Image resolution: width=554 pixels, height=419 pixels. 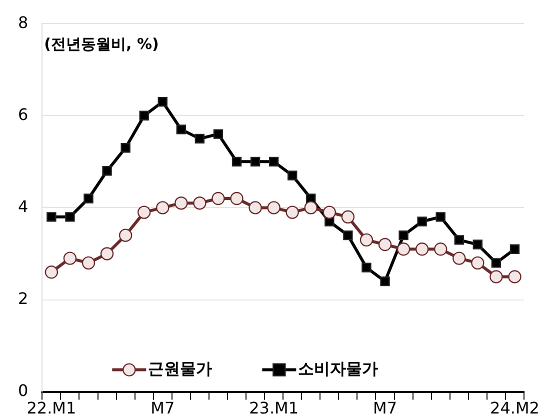 What do you see at coordinates (274, 408) in the screenshot?
I see `x-tick-label: 23.M1` at bounding box center [274, 408].